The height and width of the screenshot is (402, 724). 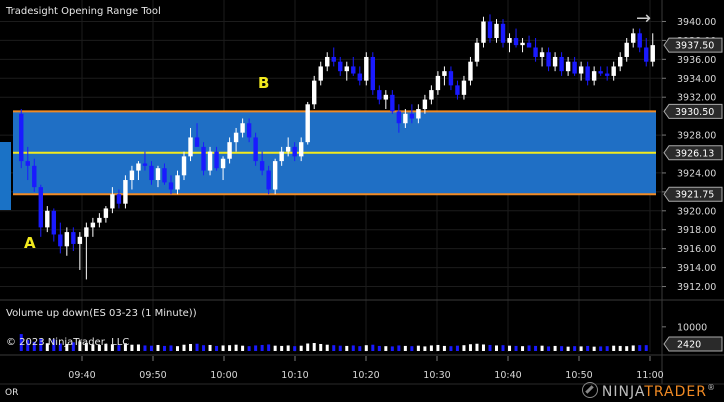 I want to click on copyright-text: © 2023 NinjaTrader, LLC, so click(x=68, y=342).